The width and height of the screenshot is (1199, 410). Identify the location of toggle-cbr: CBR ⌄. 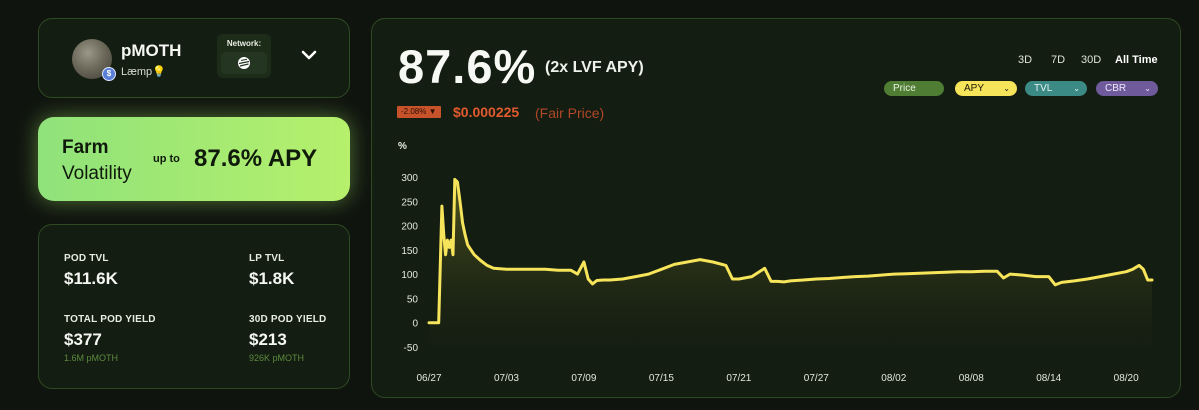
(1127, 88).